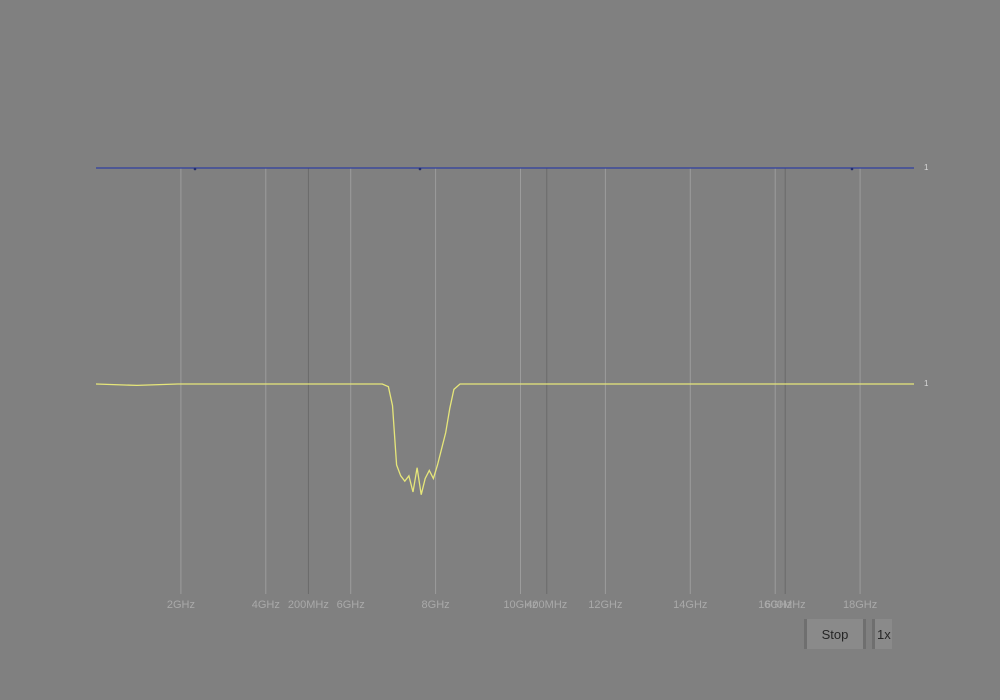 The width and height of the screenshot is (1000, 700). Describe the element at coordinates (605, 605) in the screenshot. I see `tick-label-ghz: 12GHz` at that location.